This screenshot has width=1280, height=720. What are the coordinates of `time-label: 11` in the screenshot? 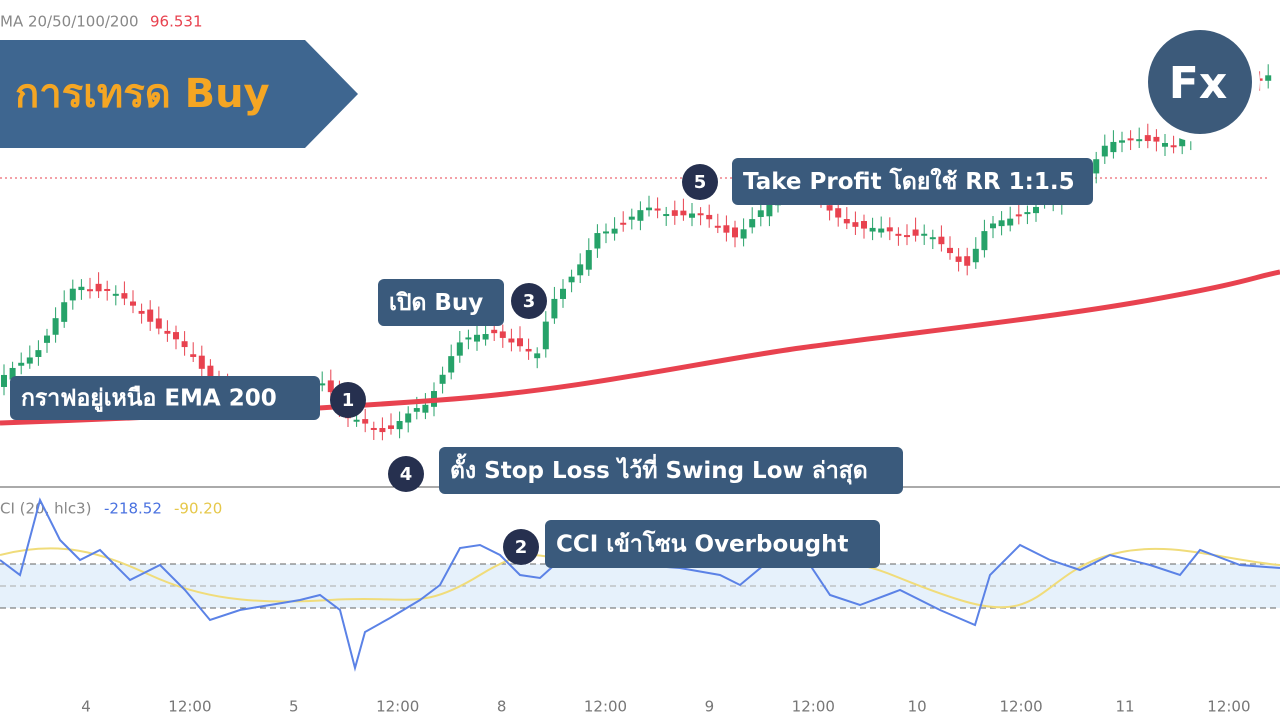 It's located at (1124, 707).